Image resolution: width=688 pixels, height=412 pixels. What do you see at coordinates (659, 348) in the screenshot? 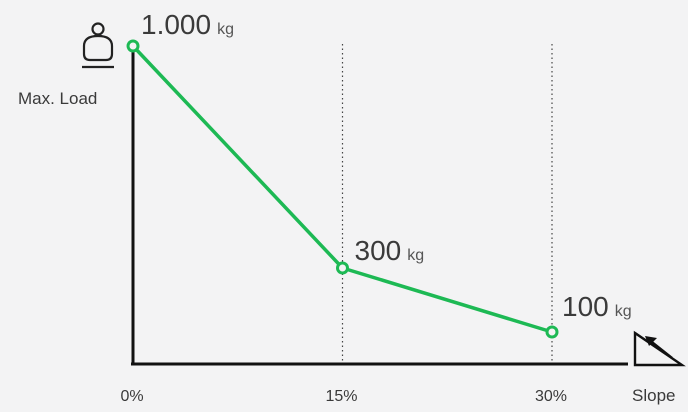
I see `slope-triangle-icon` at bounding box center [659, 348].